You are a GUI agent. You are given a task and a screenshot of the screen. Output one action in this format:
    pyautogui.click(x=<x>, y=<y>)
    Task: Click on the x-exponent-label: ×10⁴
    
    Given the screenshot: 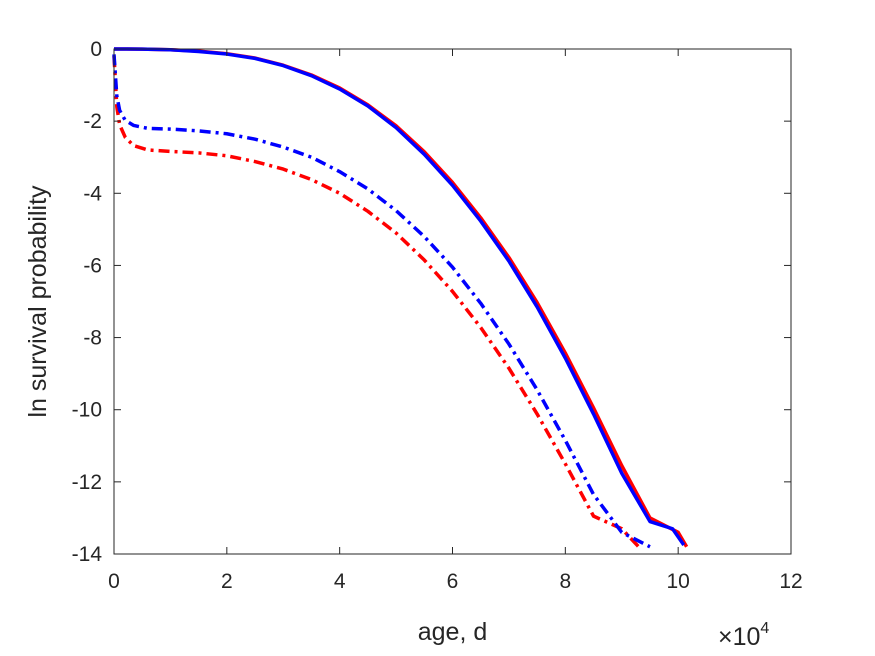 What is the action you would take?
    pyautogui.click(x=743, y=635)
    